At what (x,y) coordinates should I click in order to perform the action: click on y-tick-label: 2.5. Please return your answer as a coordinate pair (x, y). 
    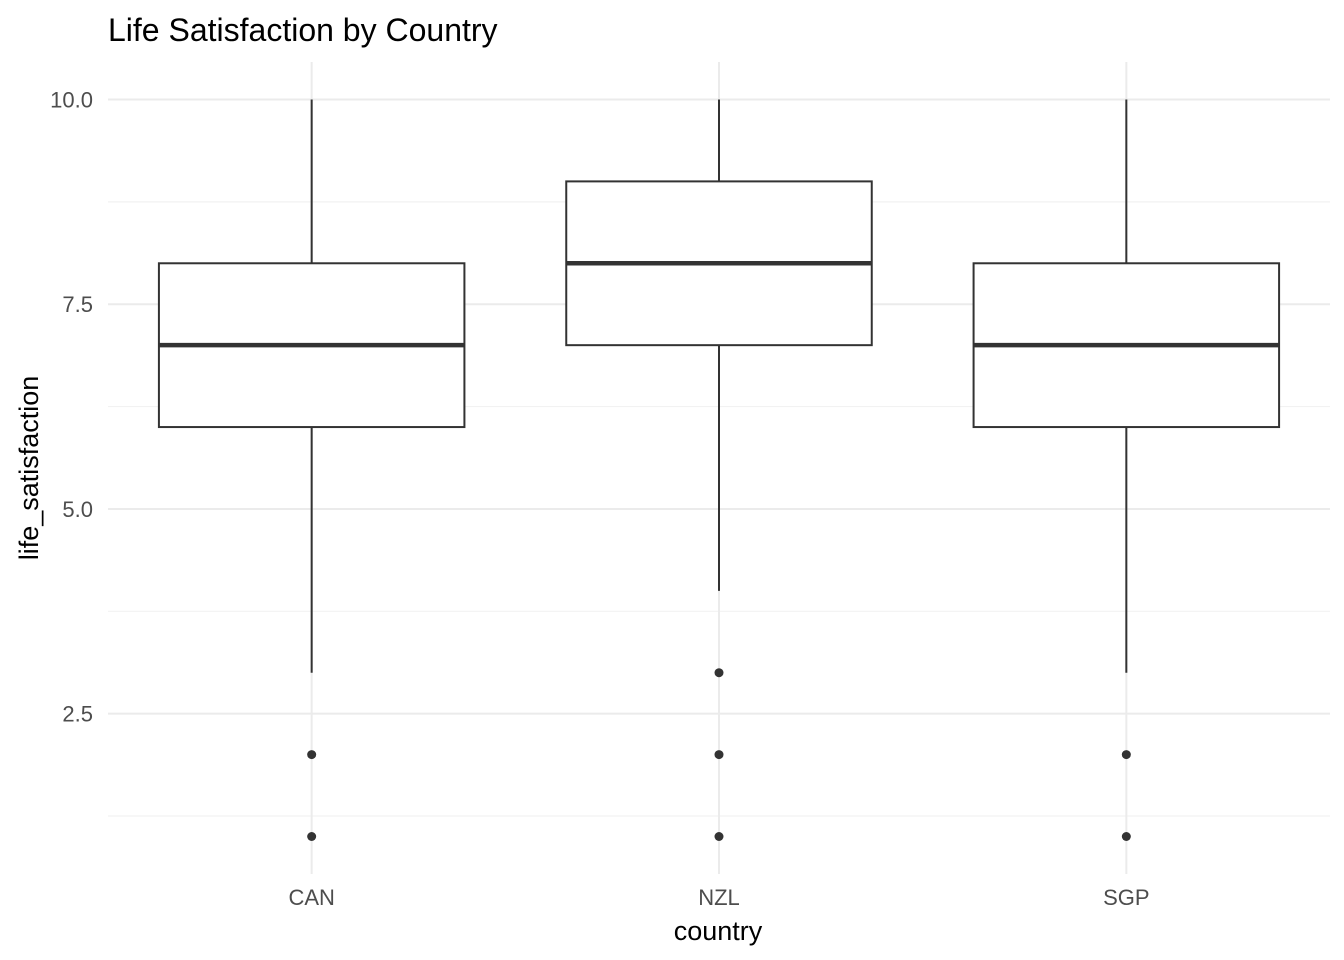
    Looking at the image, I should click on (77, 714).